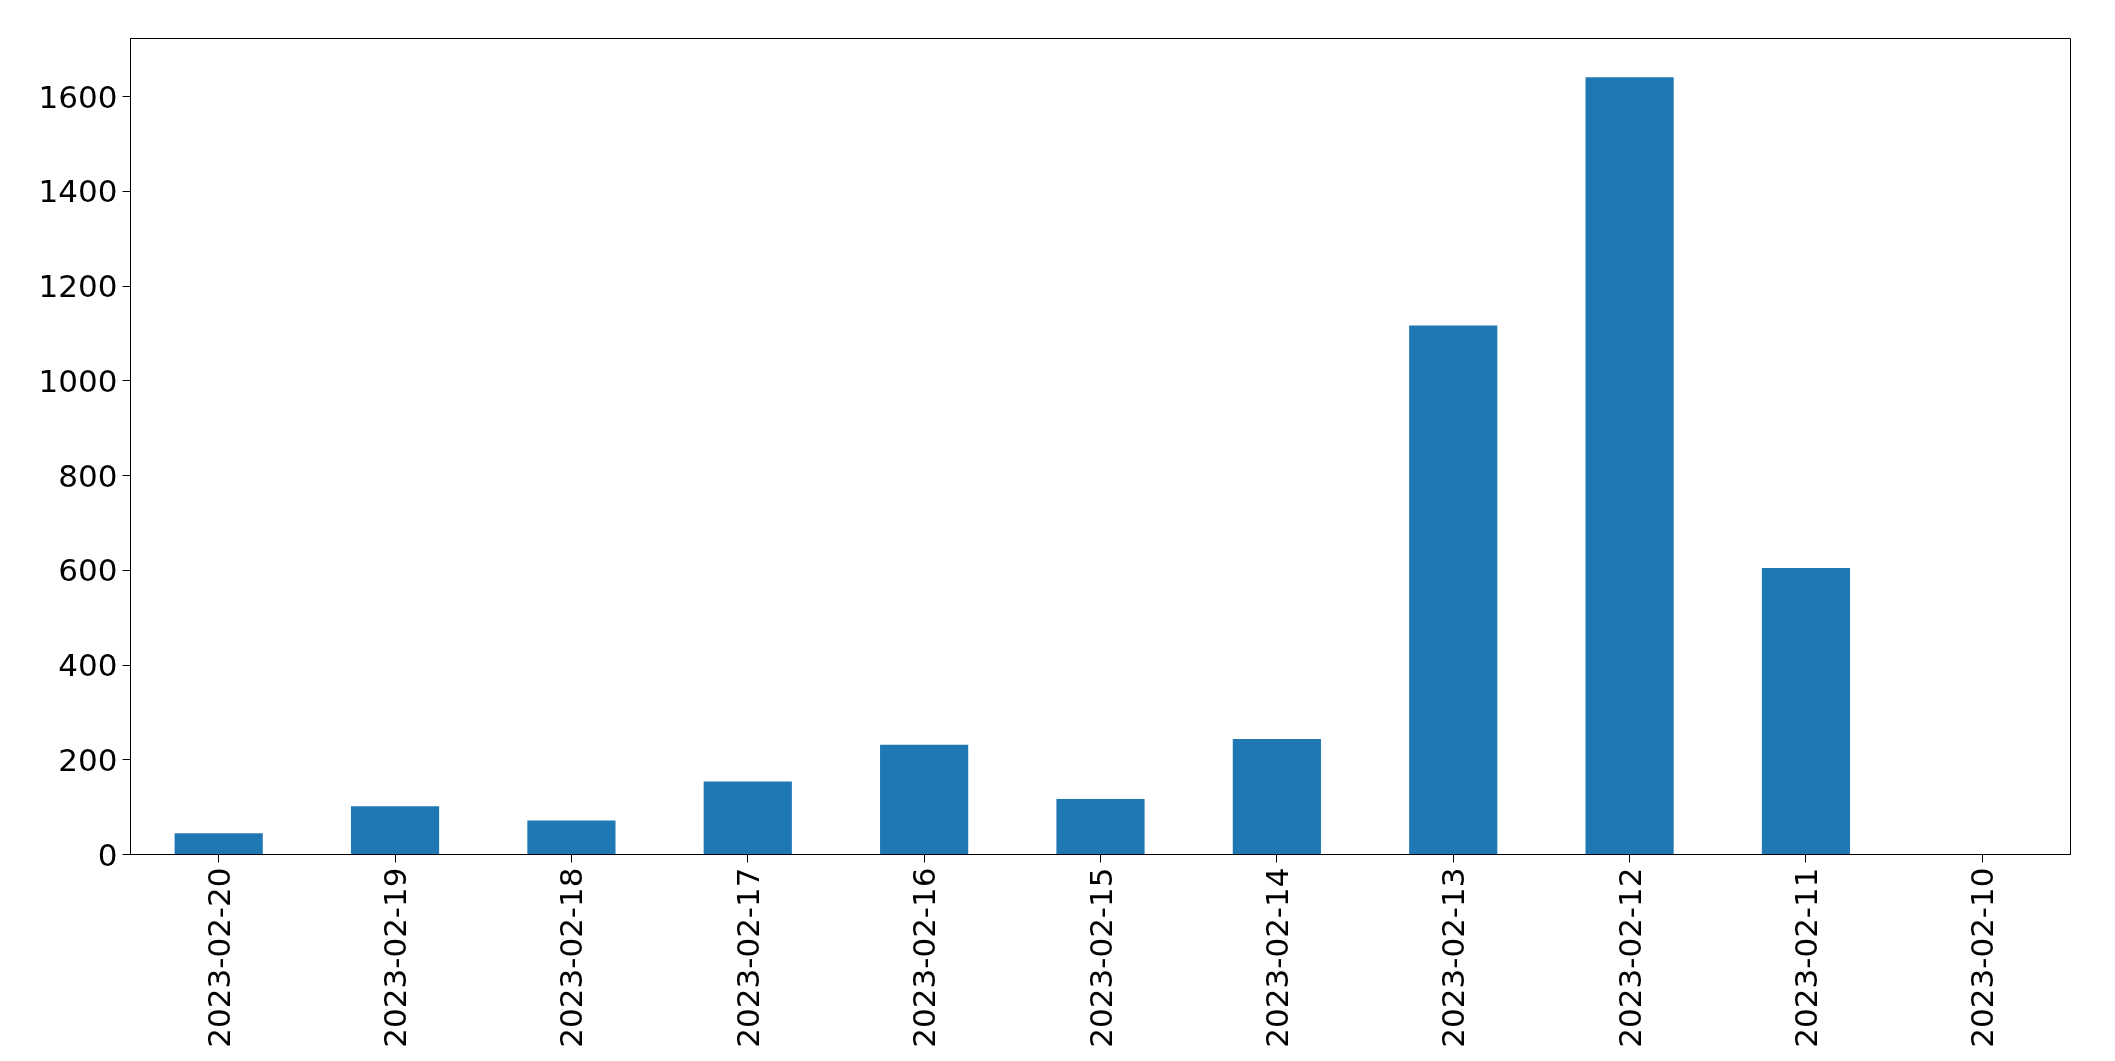 Image resolution: width=2115 pixels, height=1061 pixels. Describe the element at coordinates (747, 957) in the screenshot. I see `x-tick-label: 2023-02-17` at that location.